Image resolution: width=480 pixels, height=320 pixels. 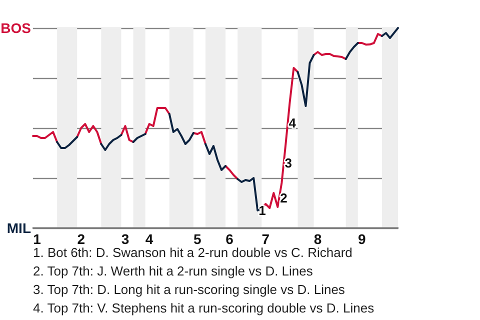 I want to click on x-tick-label: 1, so click(x=37, y=239).